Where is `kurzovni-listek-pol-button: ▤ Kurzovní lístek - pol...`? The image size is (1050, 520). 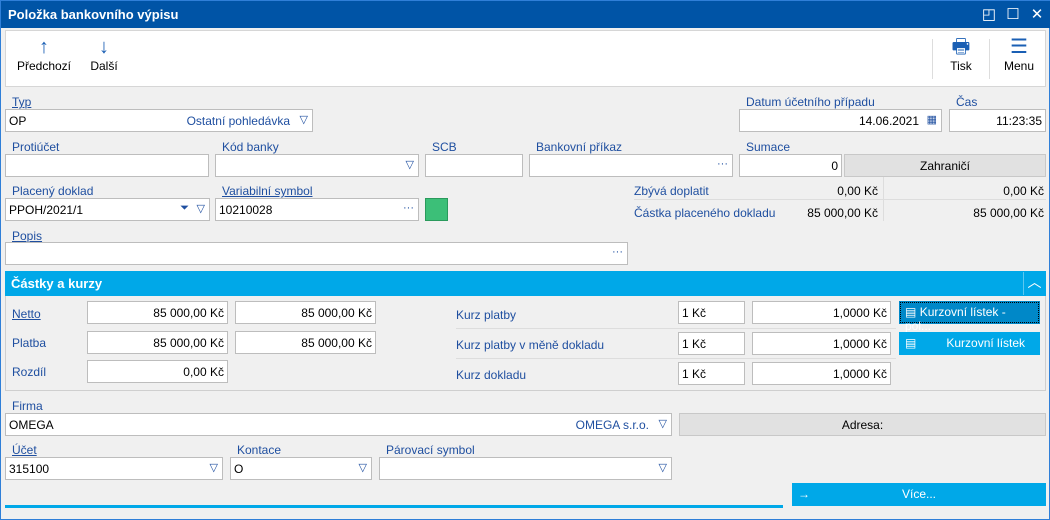 kurzovni-listek-pol-button: ▤ Kurzovní lístek - pol... is located at coordinates (969, 317).